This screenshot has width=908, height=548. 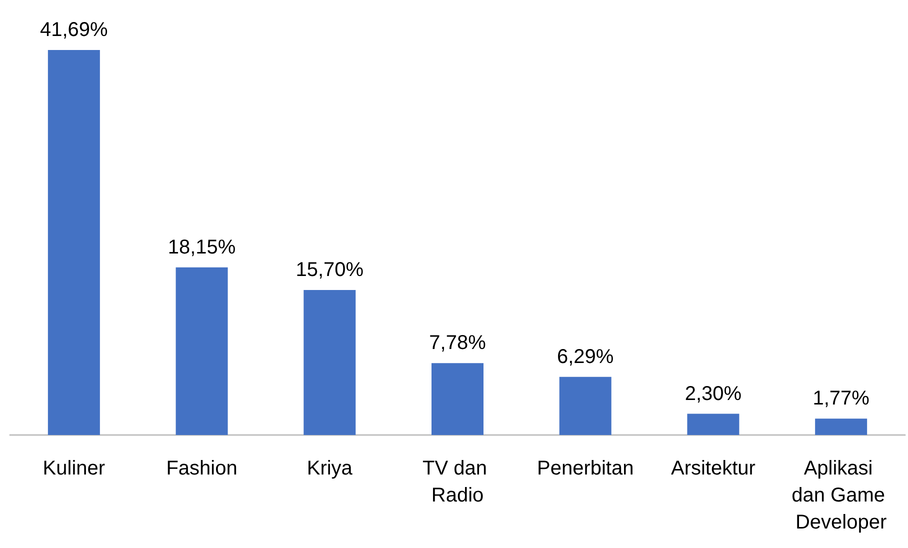 I want to click on data-label: 41,69%, so click(x=74, y=30).